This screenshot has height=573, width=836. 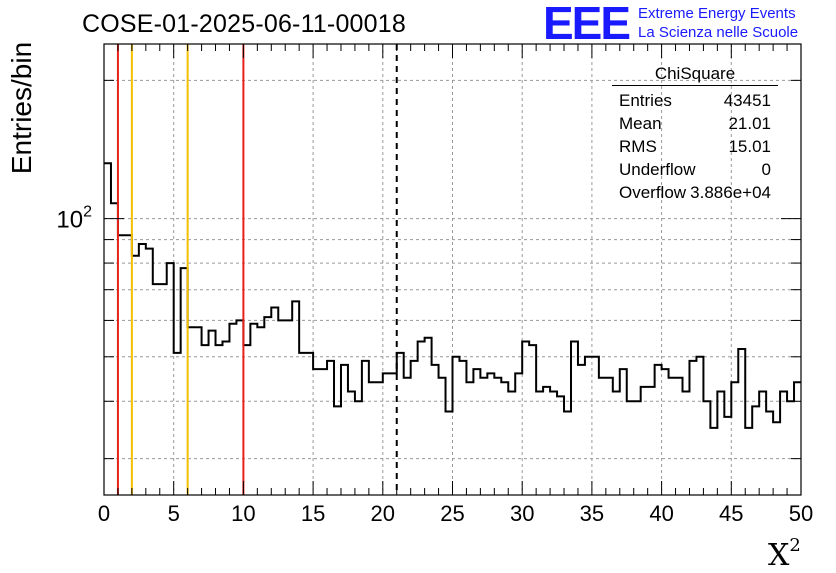 What do you see at coordinates (695, 146) in the screenshot?
I see `stats-row-rms: RMS 15.01` at bounding box center [695, 146].